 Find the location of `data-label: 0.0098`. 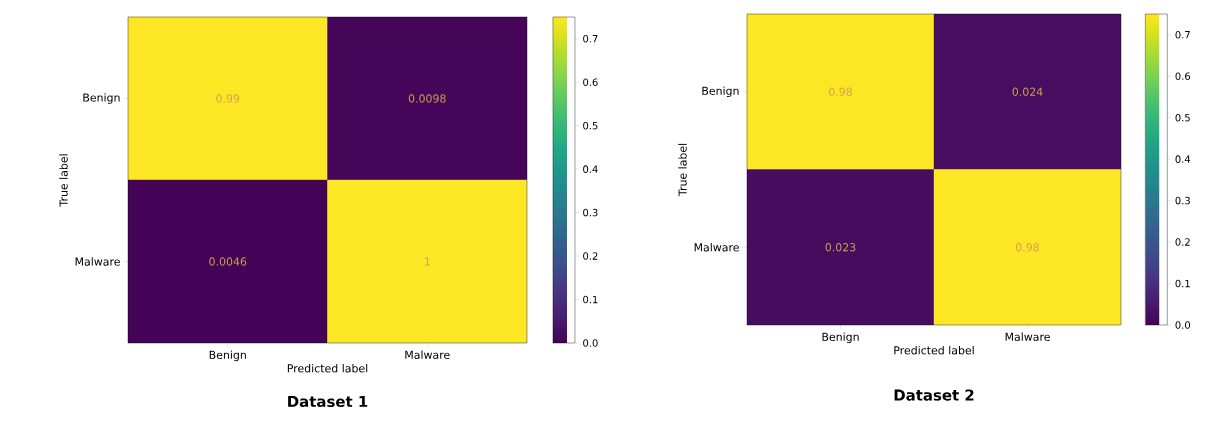

data-label: 0.0098 is located at coordinates (427, 98).